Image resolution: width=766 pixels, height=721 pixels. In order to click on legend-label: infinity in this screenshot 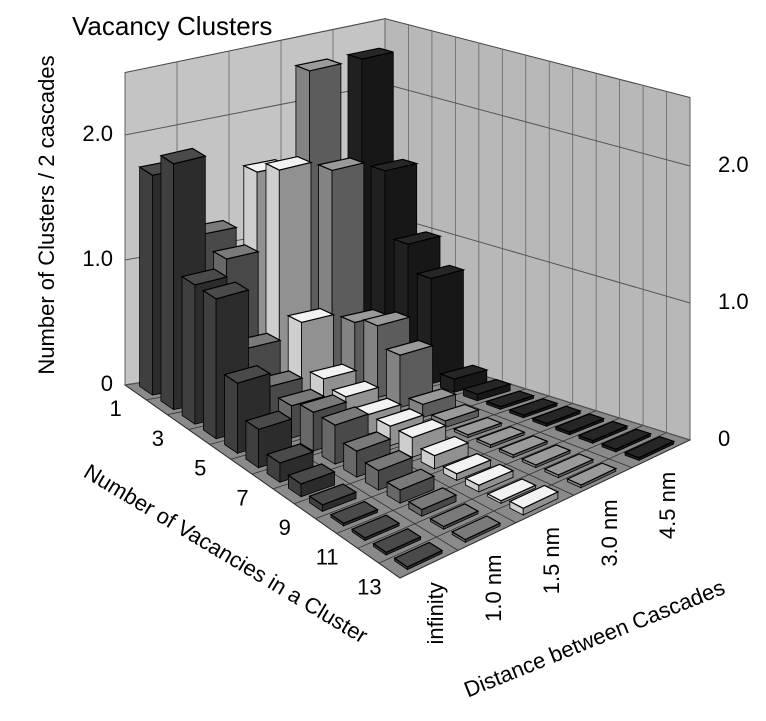, I will do `click(435, 613)`.